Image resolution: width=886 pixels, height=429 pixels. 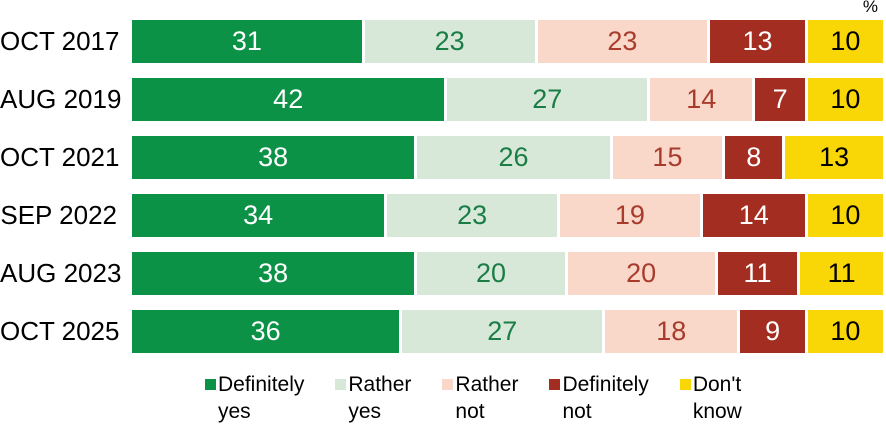 I want to click on stacked-bar: 42 27 14 7 10, so click(x=507, y=99).